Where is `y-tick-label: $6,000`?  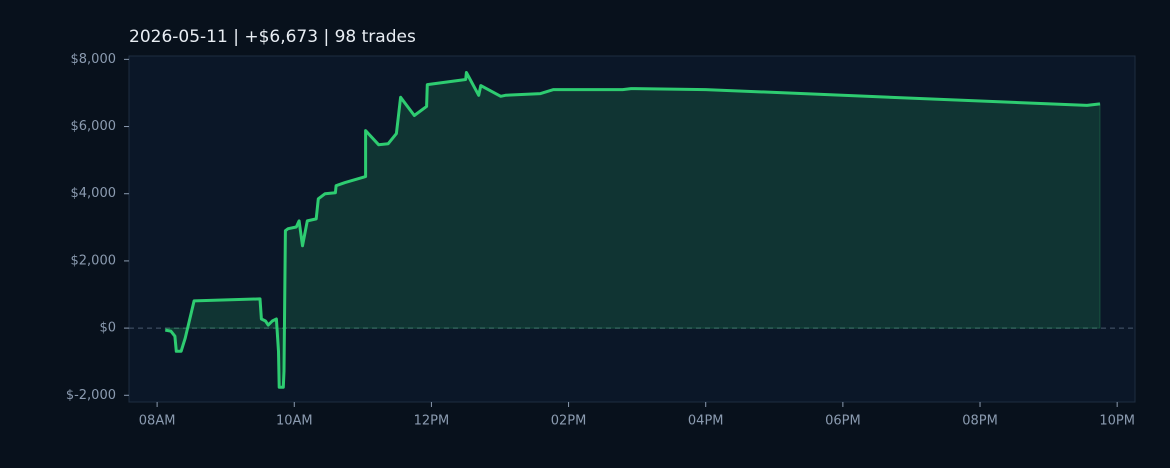
y-tick-label: $6,000 is located at coordinates (94, 126).